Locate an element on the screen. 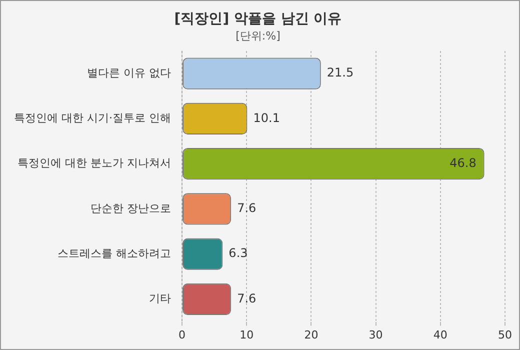 This screenshot has width=520, height=350. y-tick-label: 특정인에 대한 시기·질투로 인해 is located at coordinates (92, 118).